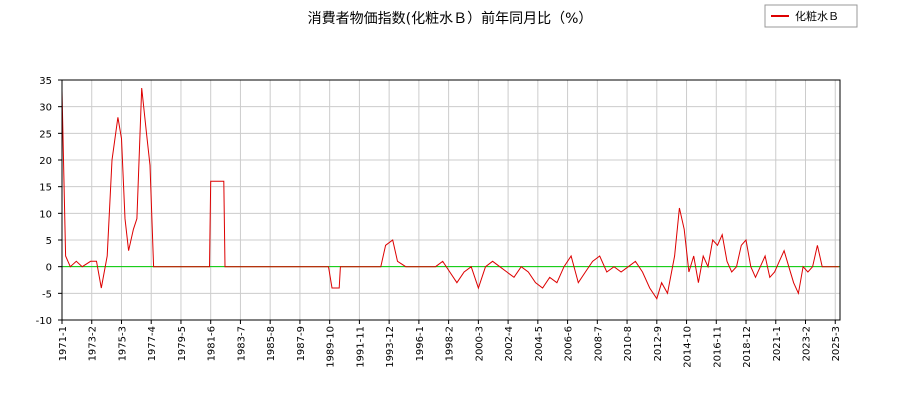  What do you see at coordinates (836, 343) in the screenshot?
I see `x-tick-label: 2025-3` at bounding box center [836, 343].